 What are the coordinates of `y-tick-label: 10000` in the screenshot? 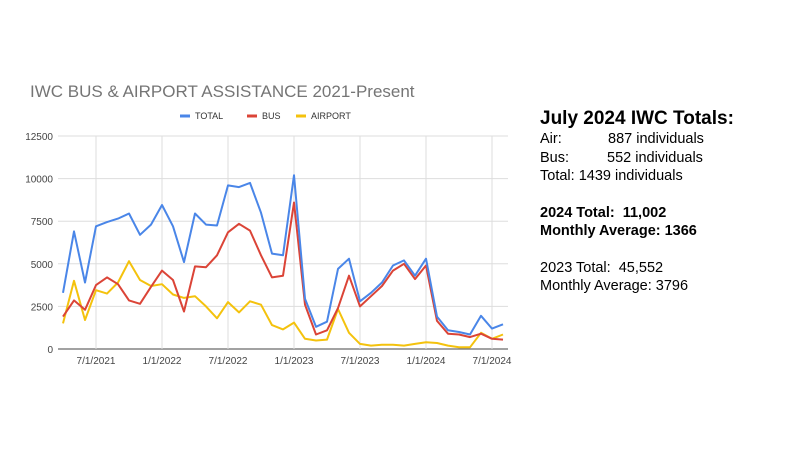 It's located at (39, 180).